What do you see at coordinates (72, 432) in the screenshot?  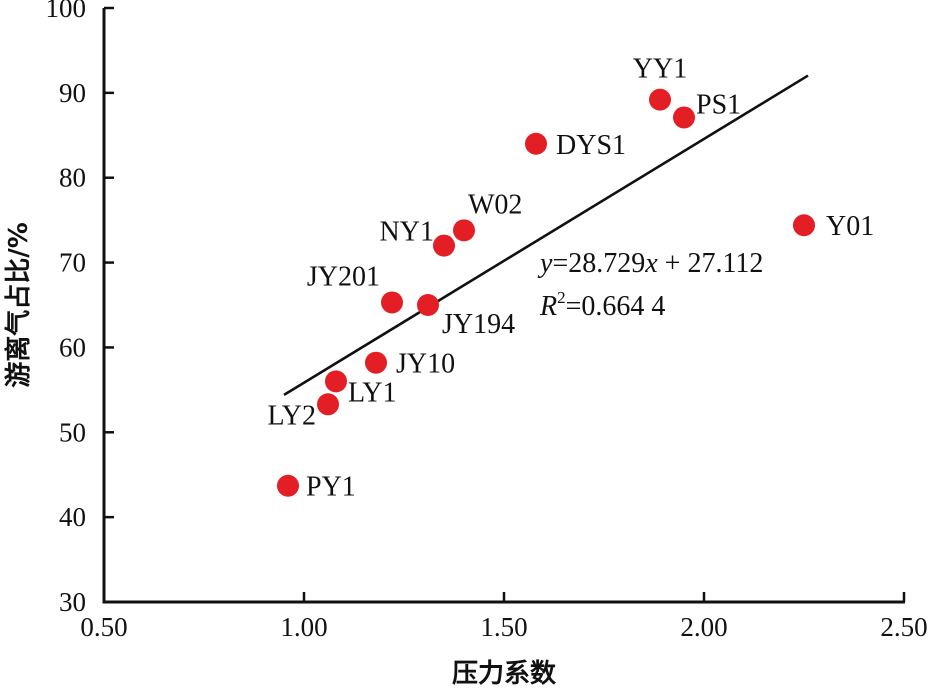 I see `y-tick-label: 50` at bounding box center [72, 432].